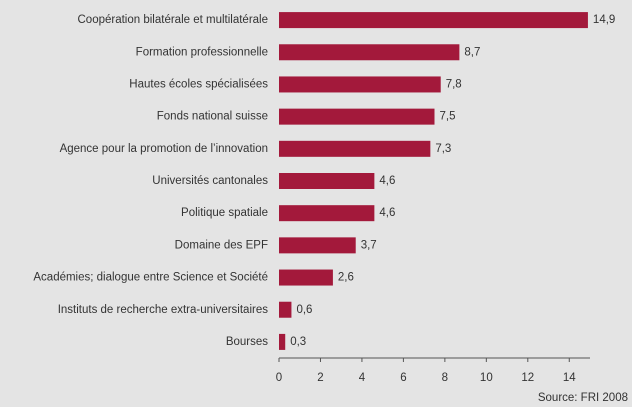  Describe the element at coordinates (212, 117) in the screenshot. I see `y-tick-label: Fonds national suisse` at that location.